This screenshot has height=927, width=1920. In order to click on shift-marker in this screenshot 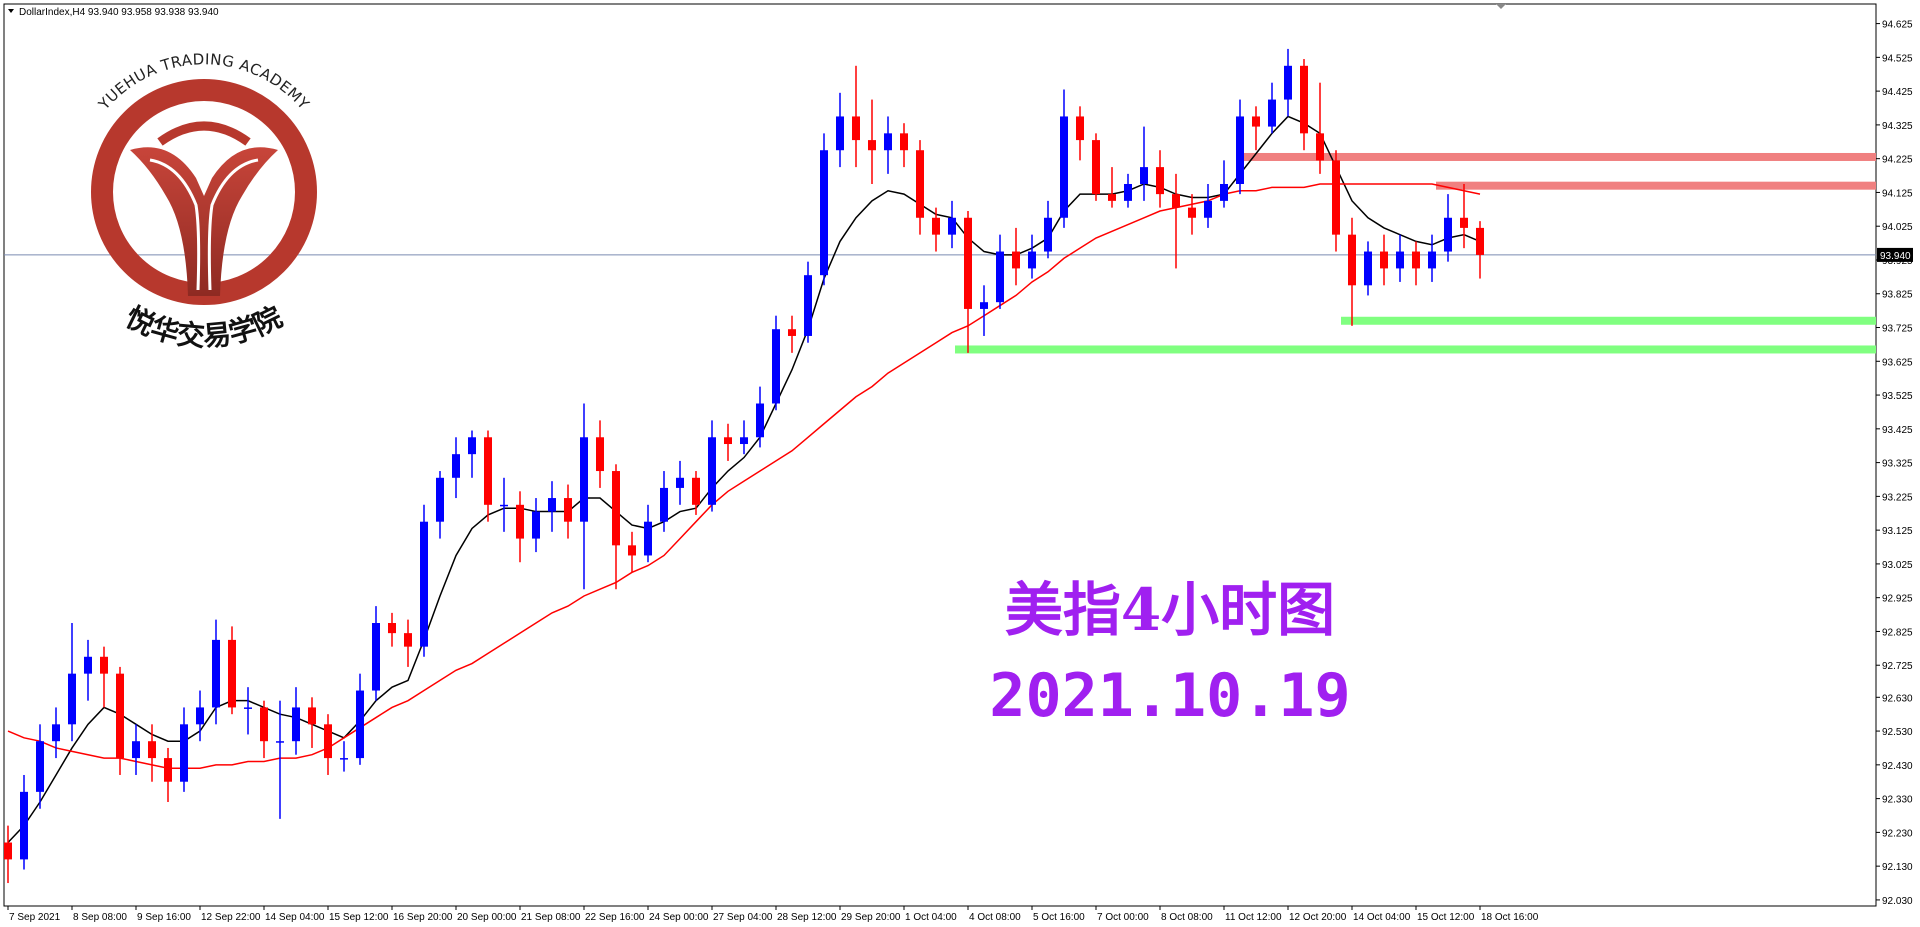, I will do `click(1501, 6)`.